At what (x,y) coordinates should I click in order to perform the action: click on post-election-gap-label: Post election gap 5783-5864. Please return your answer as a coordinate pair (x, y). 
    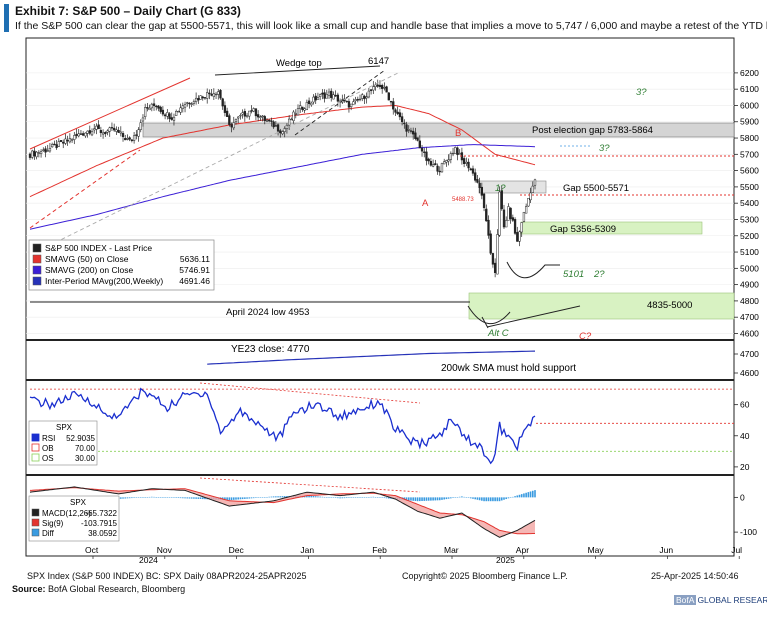
    Looking at the image, I should click on (592, 130).